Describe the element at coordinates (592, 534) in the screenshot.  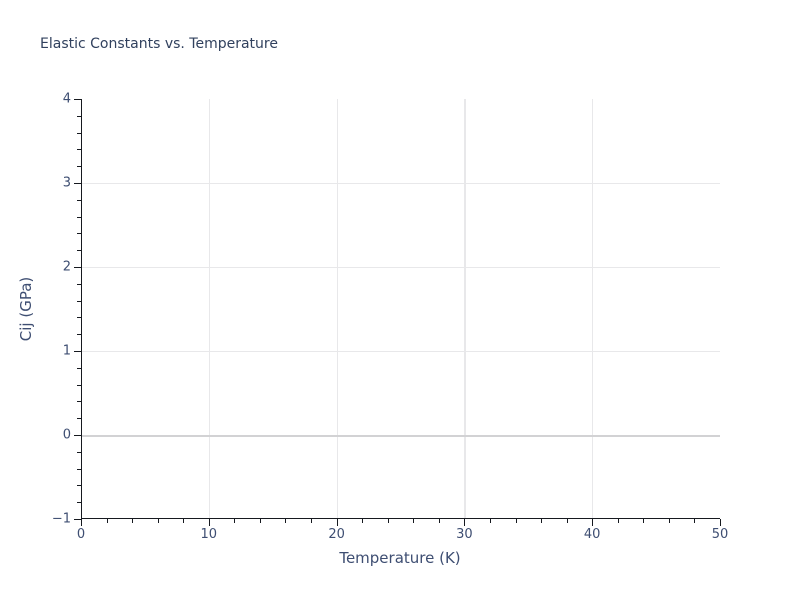
I see `x-tick-label: 40` at that location.